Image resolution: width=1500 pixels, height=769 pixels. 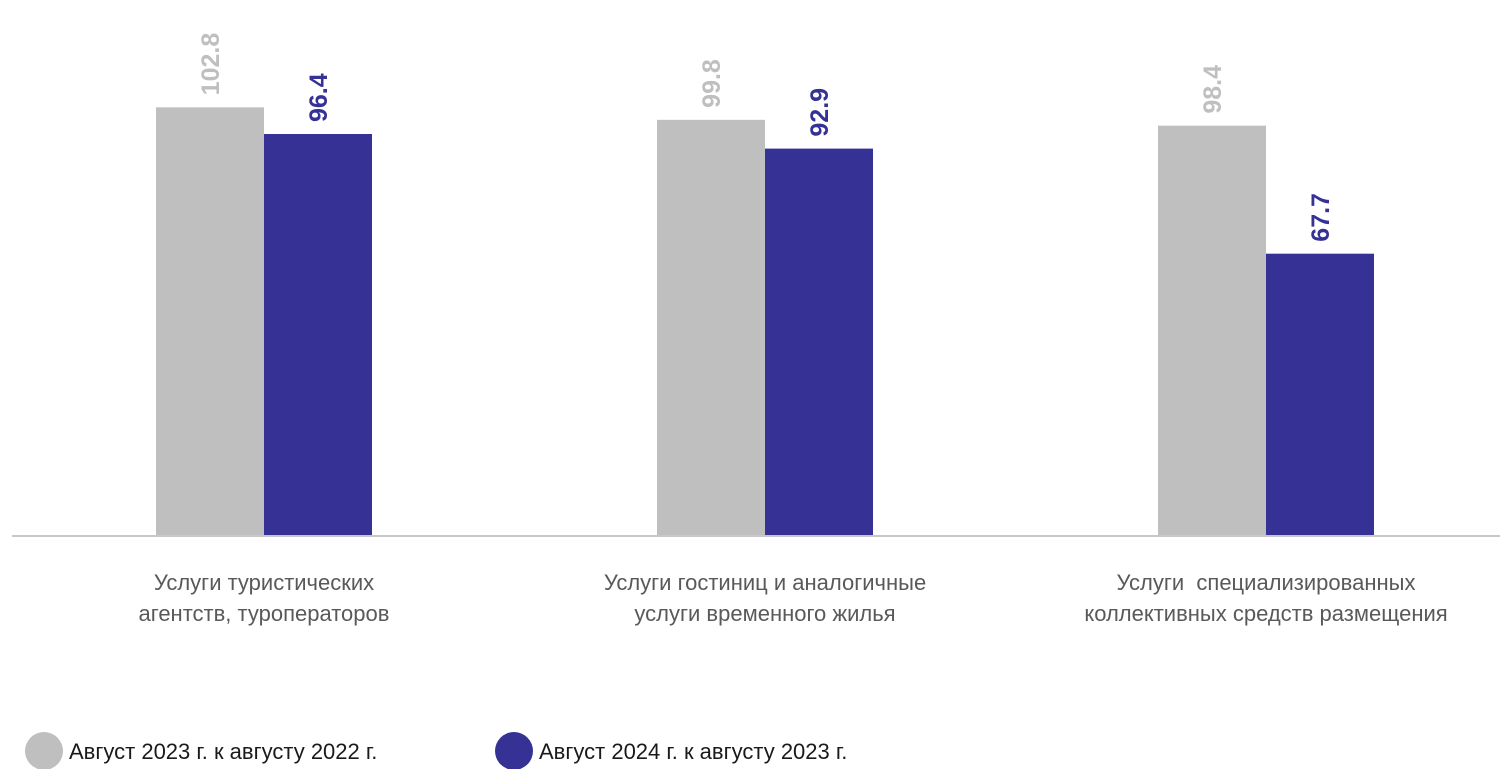 I want to click on legend-label-series-1: Август 2024 г. к августу 2023 г., so click(x=693, y=751).